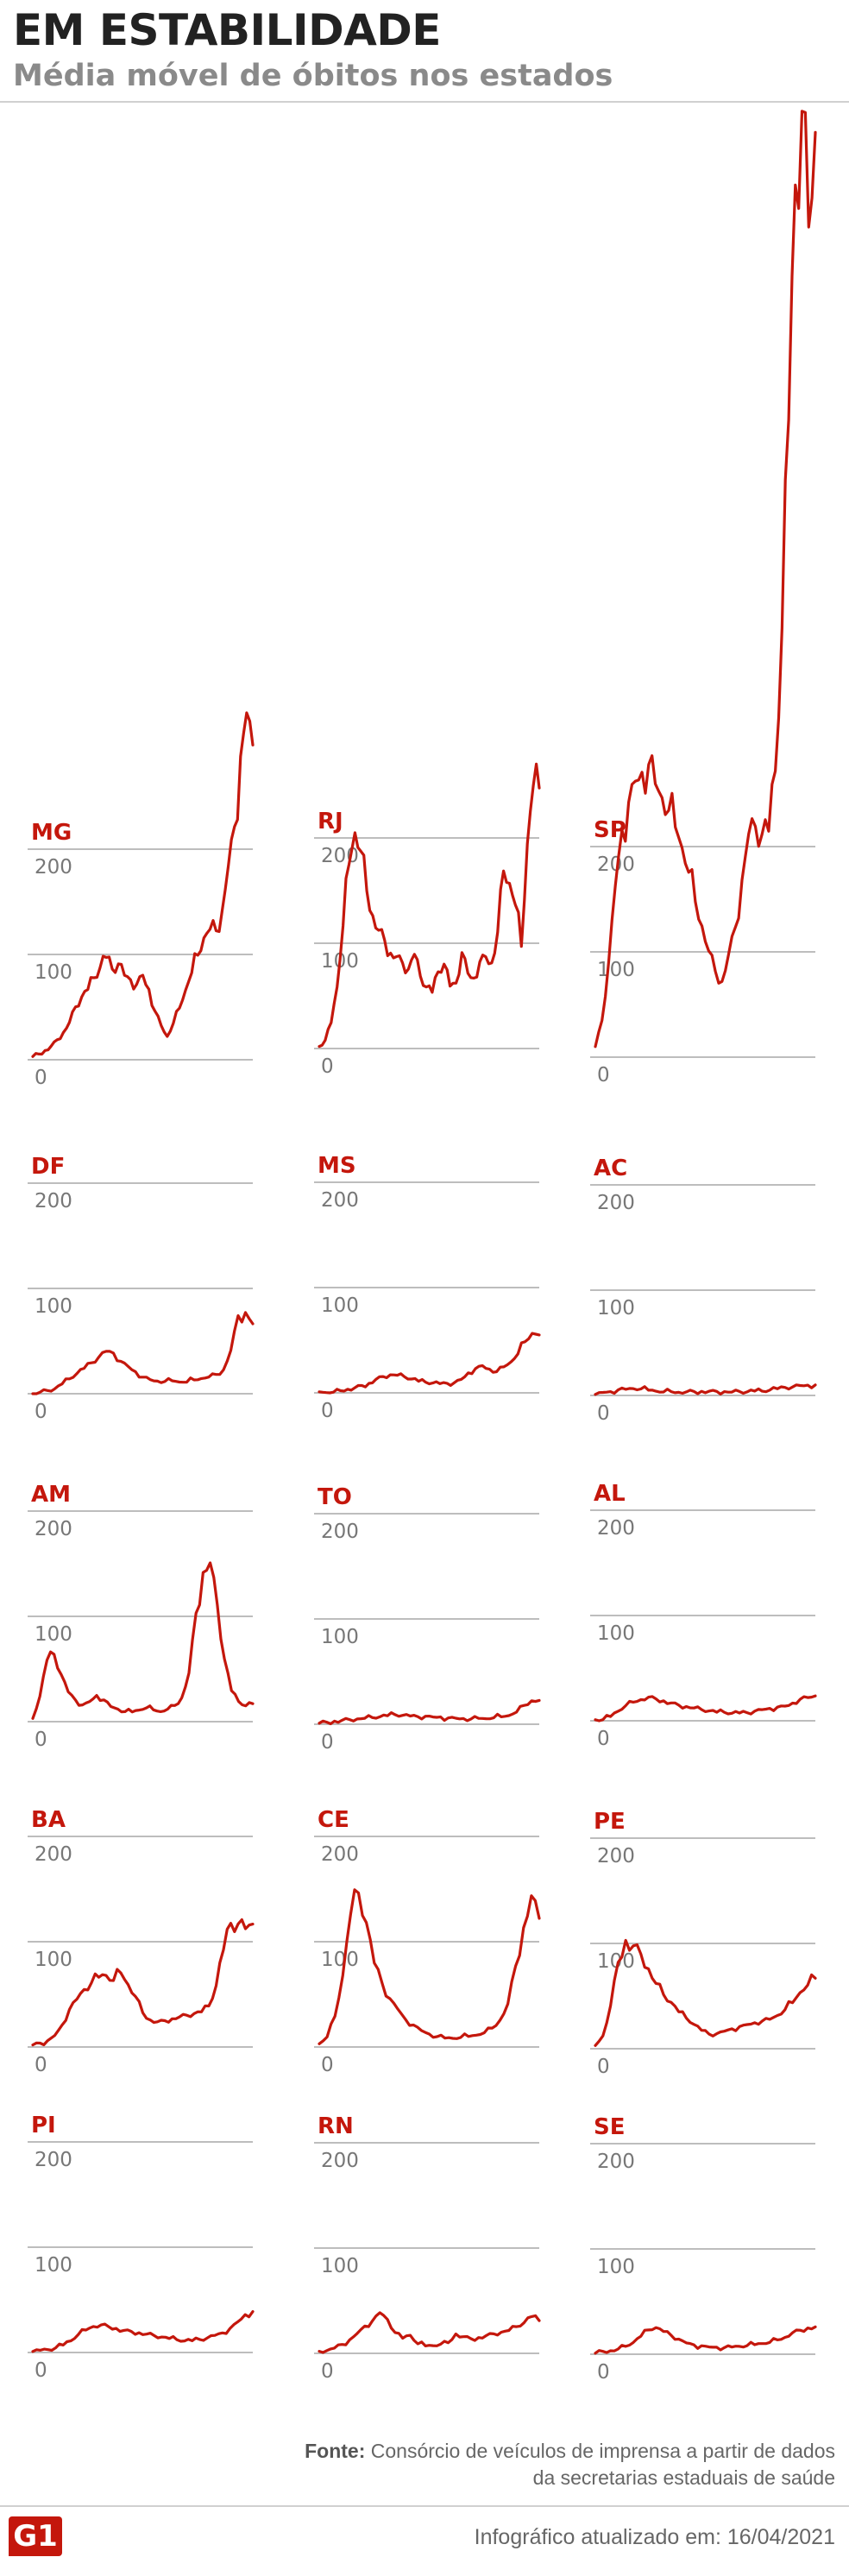 Image resolution: width=849 pixels, height=2576 pixels. What do you see at coordinates (610, 1494) in the screenshot?
I see `state-label: AL` at bounding box center [610, 1494].